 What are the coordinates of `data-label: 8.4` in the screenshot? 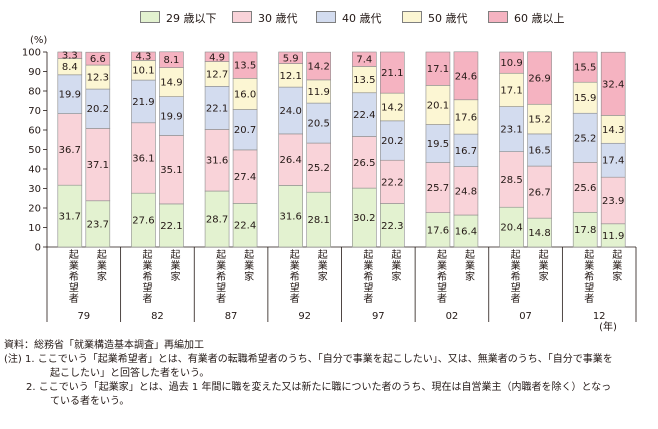 It's located at (70, 67).